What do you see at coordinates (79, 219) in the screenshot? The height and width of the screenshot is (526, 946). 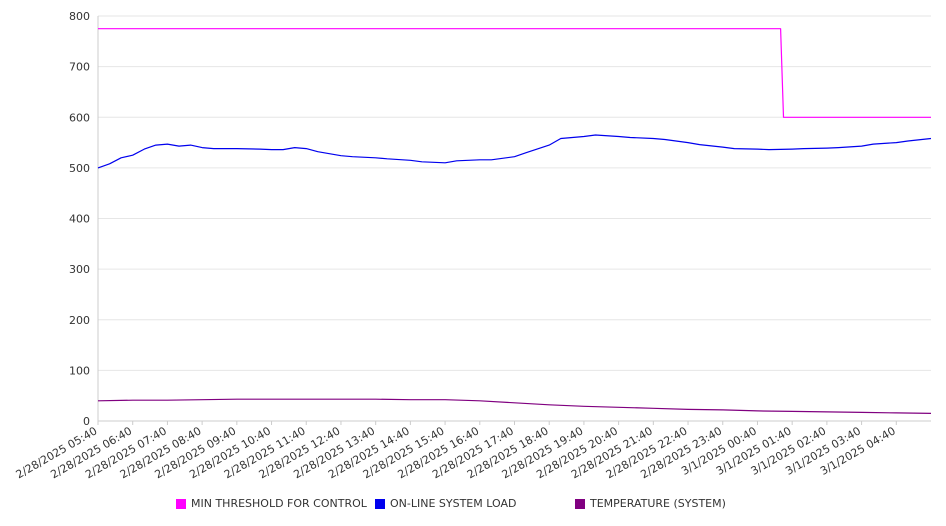 I see `y-tick-label-400: 400` at bounding box center [79, 219].